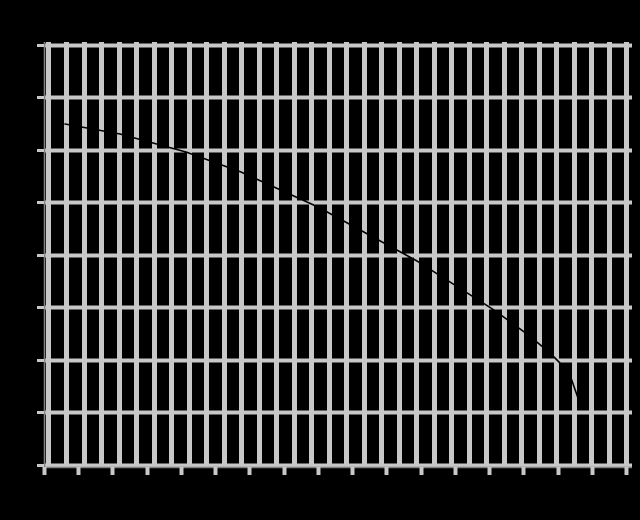 The width and height of the screenshot is (640, 520). I want to click on y-axis-ticks, so click(40, 255).